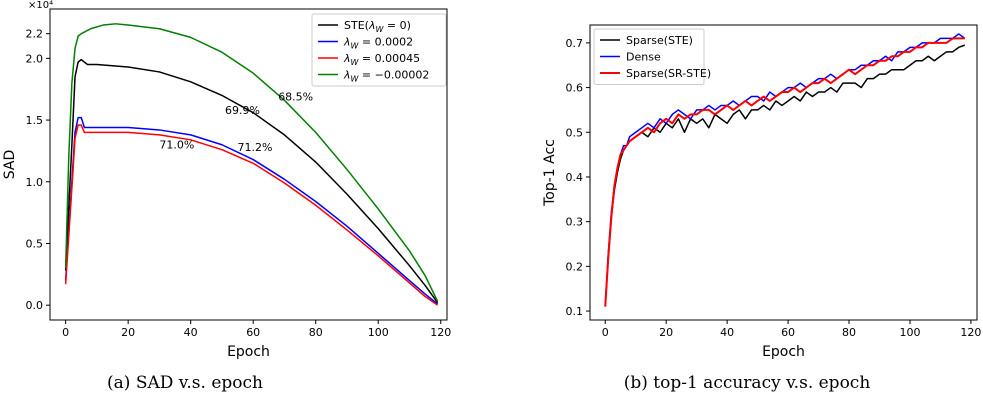 This screenshot has height=397, width=983. Describe the element at coordinates (575, 43) in the screenshot. I see `y-tick-label: 0.7` at that location.